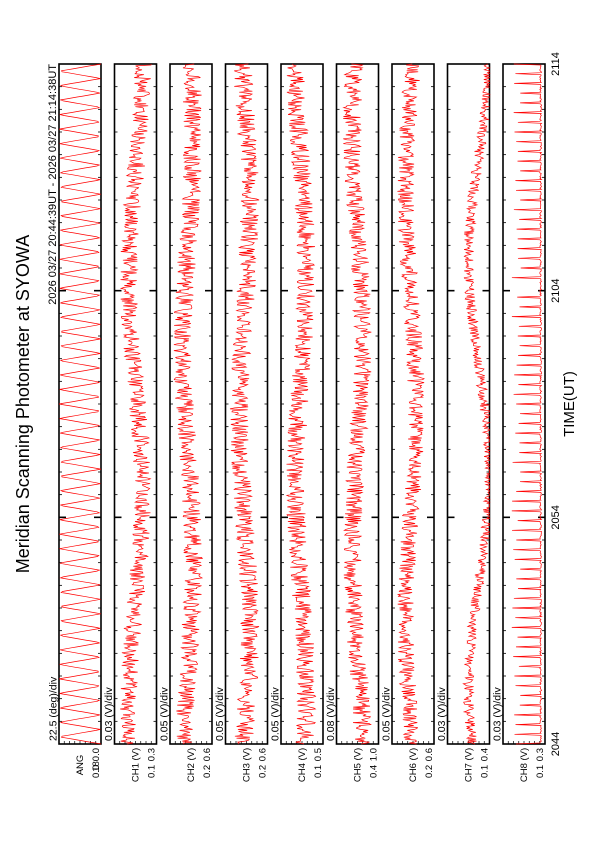 This screenshot has width=595, height=842. Describe the element at coordinates (469, 765) in the screenshot. I see `panel-channel-label: CH7 (V)` at that location.